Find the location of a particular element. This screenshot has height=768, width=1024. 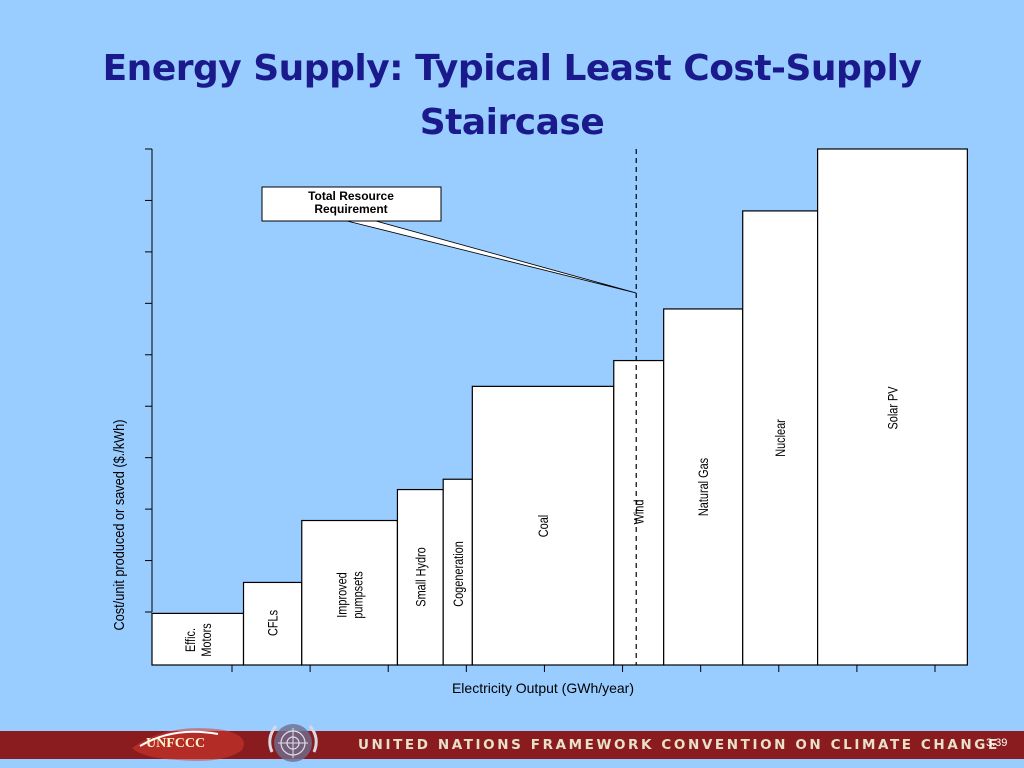

bar-improved-pumpsets is located at coordinates (350, 592).